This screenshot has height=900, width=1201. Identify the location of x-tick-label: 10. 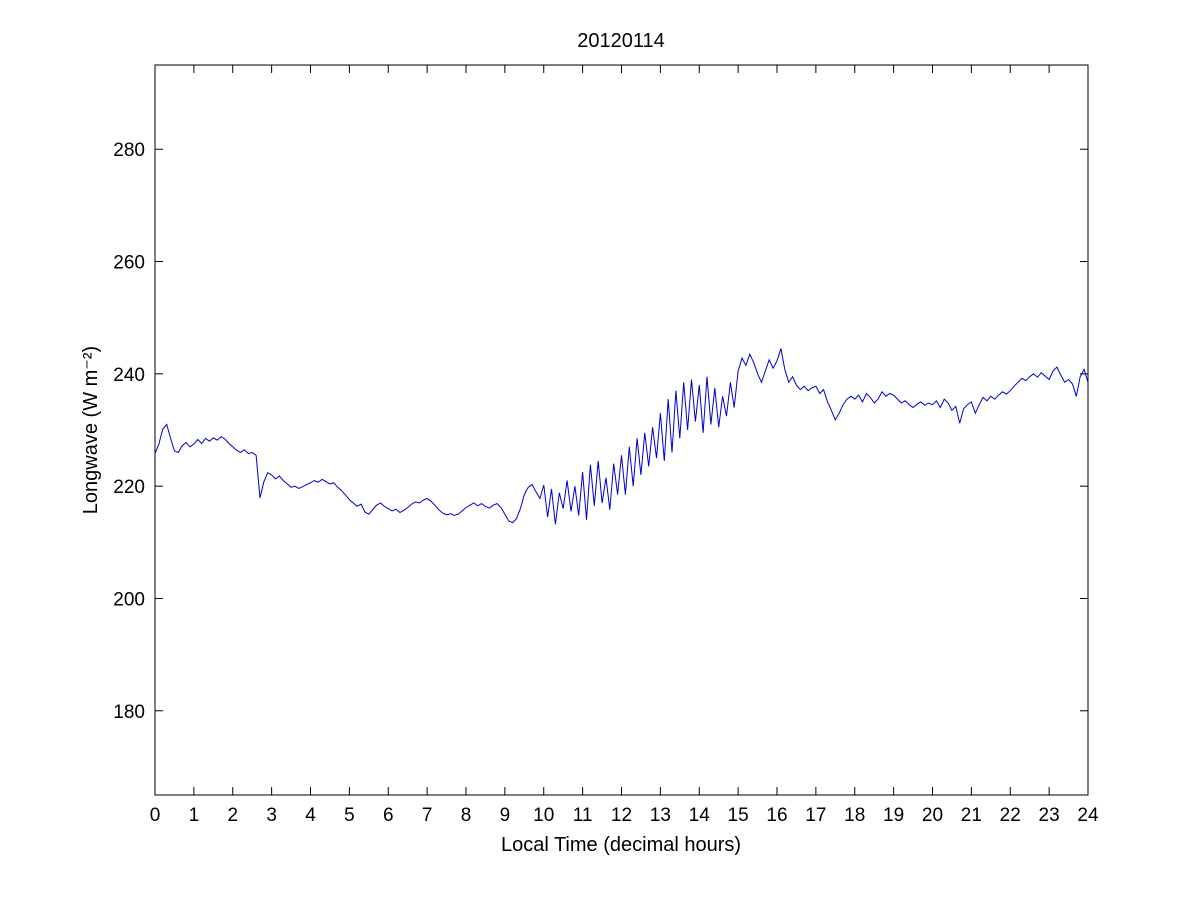
(543, 815).